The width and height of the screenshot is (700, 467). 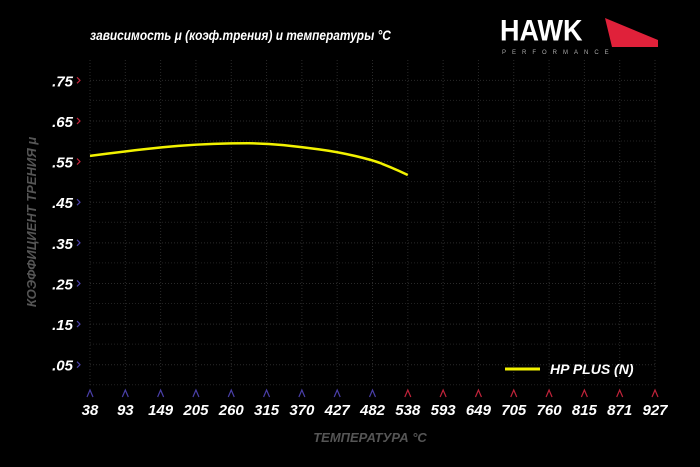 I want to click on y-tick-label: .35, so click(x=63, y=244).